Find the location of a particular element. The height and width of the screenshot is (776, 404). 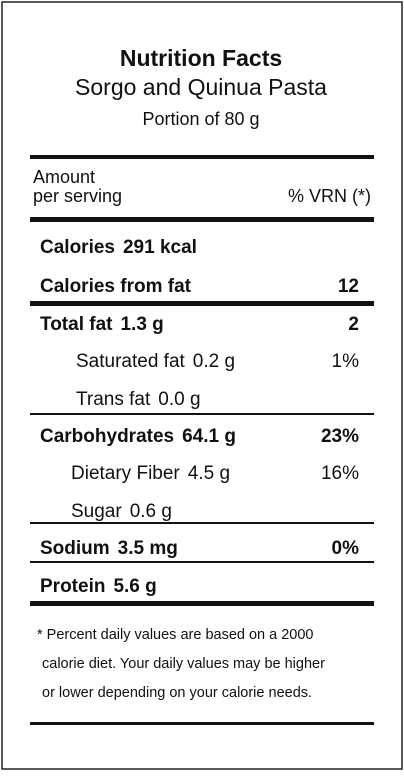

nutrient-amount: 4.5 g is located at coordinates (209, 473).